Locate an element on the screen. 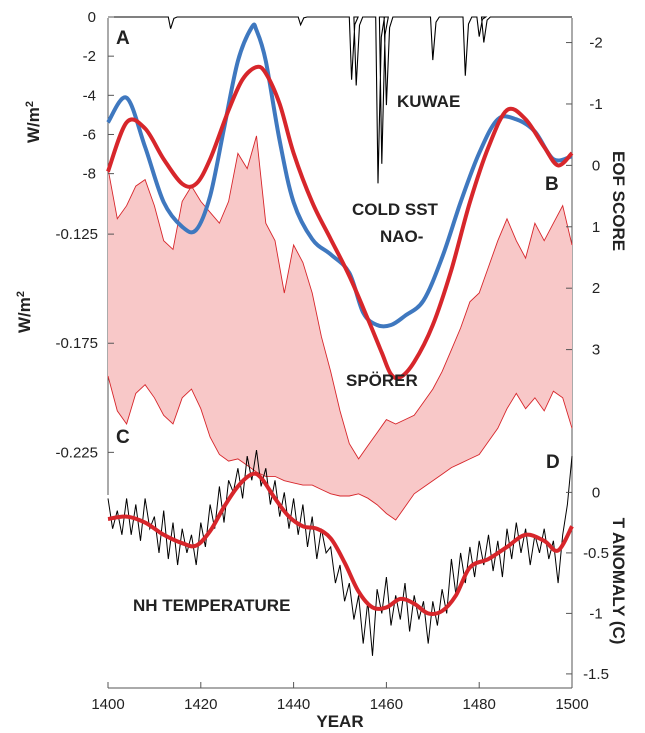 The height and width of the screenshot is (733, 645). x-axis-tick-label: 1480 is located at coordinates (479, 704).